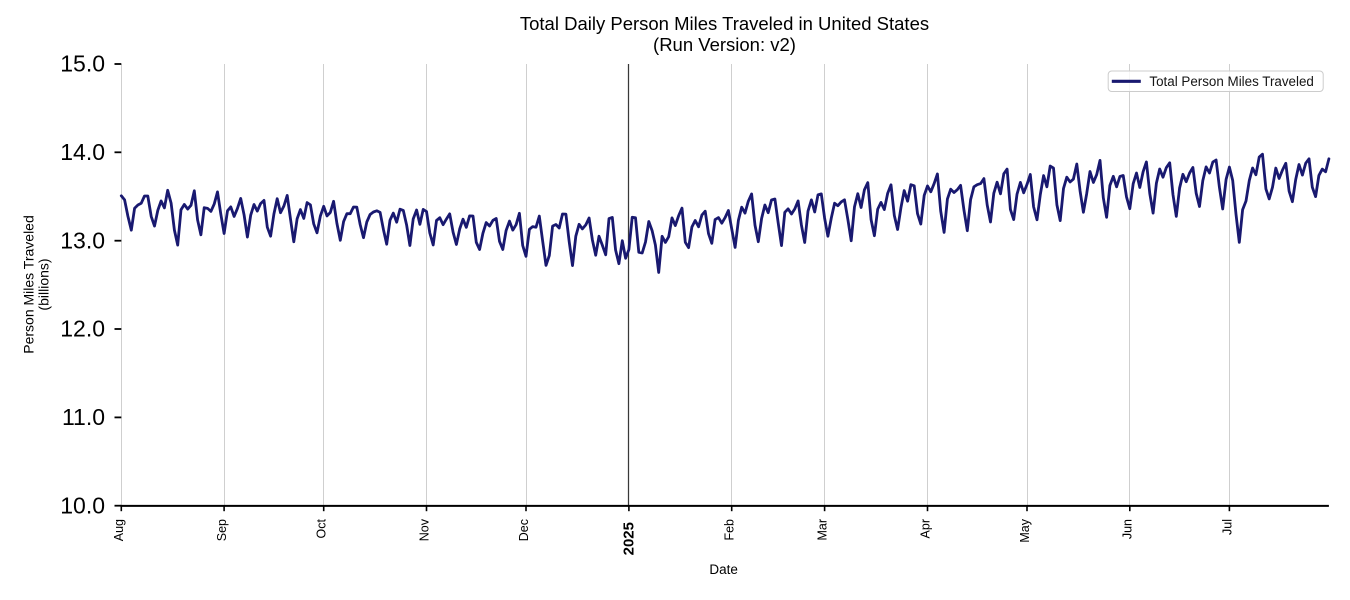  What do you see at coordinates (628, 538) in the screenshot?
I see `svg-text: 2025` at bounding box center [628, 538].